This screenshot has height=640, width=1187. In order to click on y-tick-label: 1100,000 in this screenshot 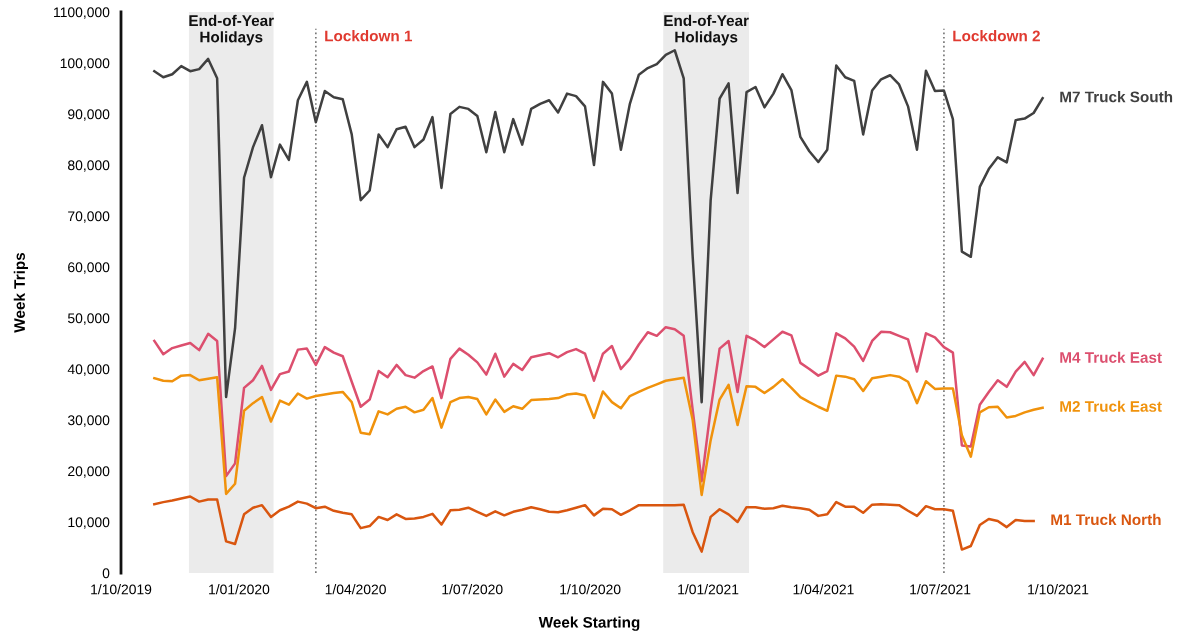, I will do `click(82, 13)`.